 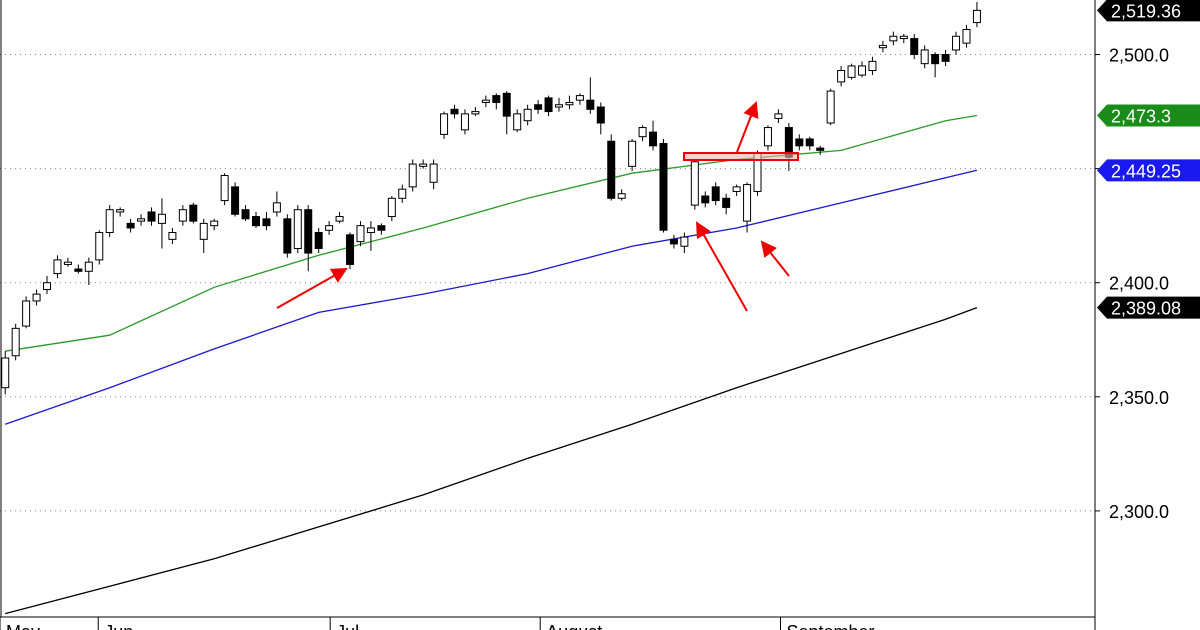 What do you see at coordinates (347, 626) in the screenshot?
I see `x-tick-label: Jul` at bounding box center [347, 626].